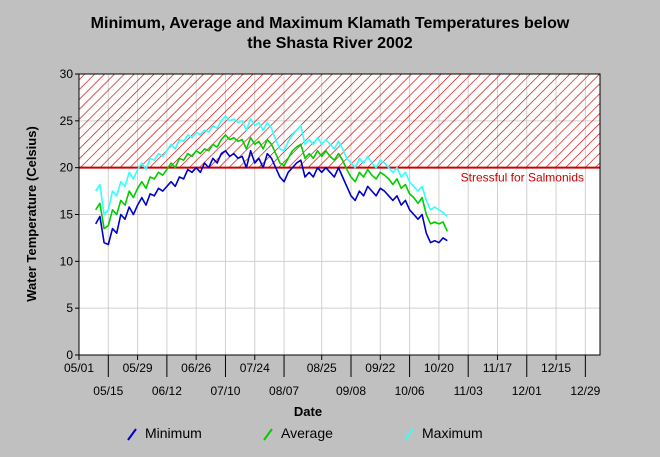 This screenshot has width=660, height=457. I want to click on y-tick-label: 25, so click(67, 121).